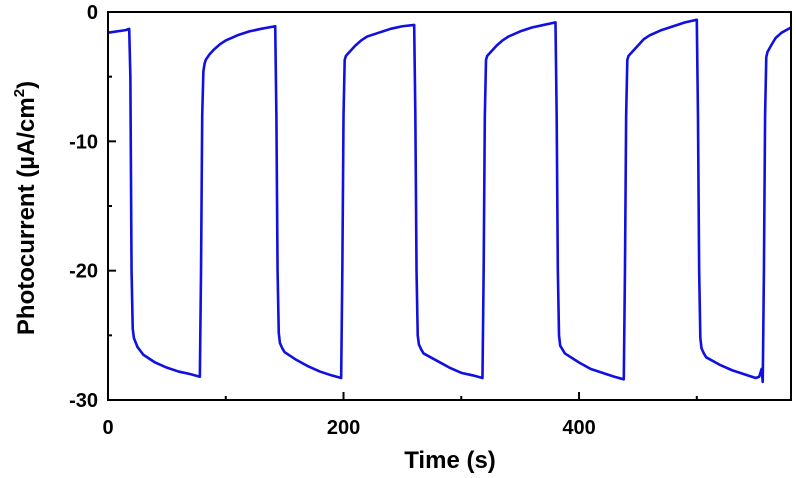 This screenshot has height=478, width=796. What do you see at coordinates (578, 428) in the screenshot?
I see `x-tick-label: 400` at bounding box center [578, 428].